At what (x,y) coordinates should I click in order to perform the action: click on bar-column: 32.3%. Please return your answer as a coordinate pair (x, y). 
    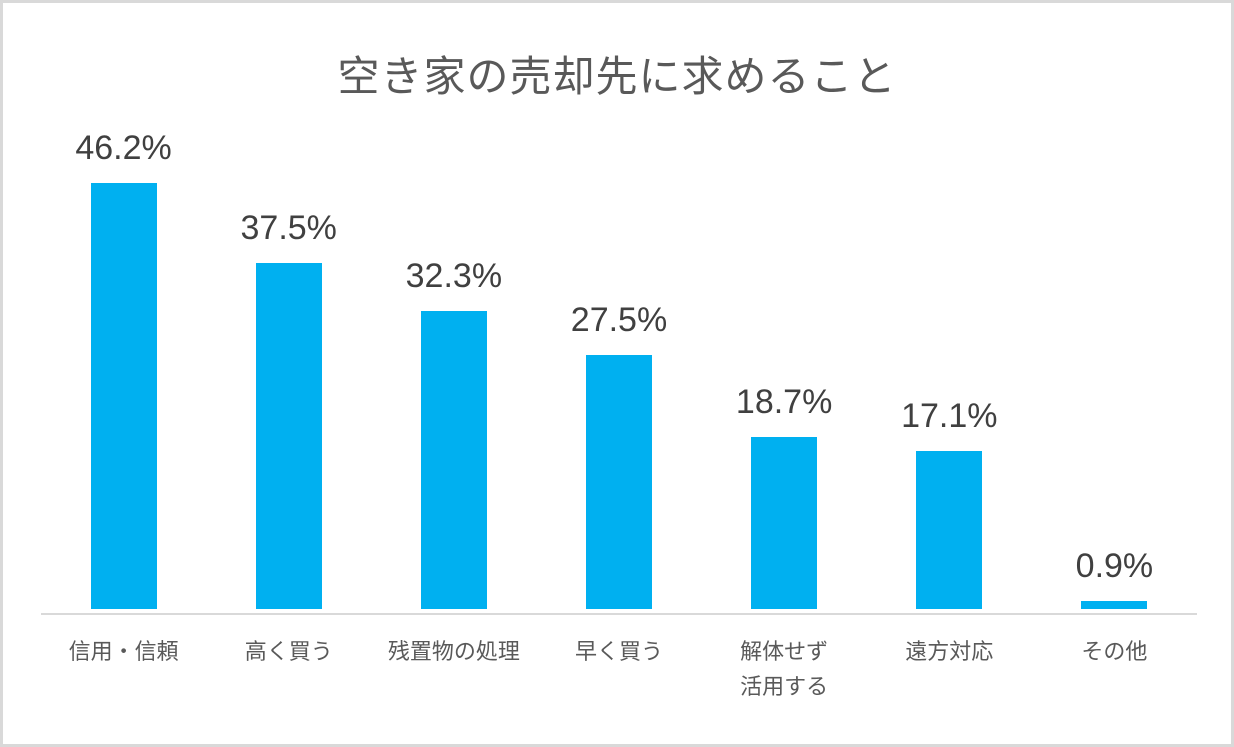
    Looking at the image, I should click on (453, 433).